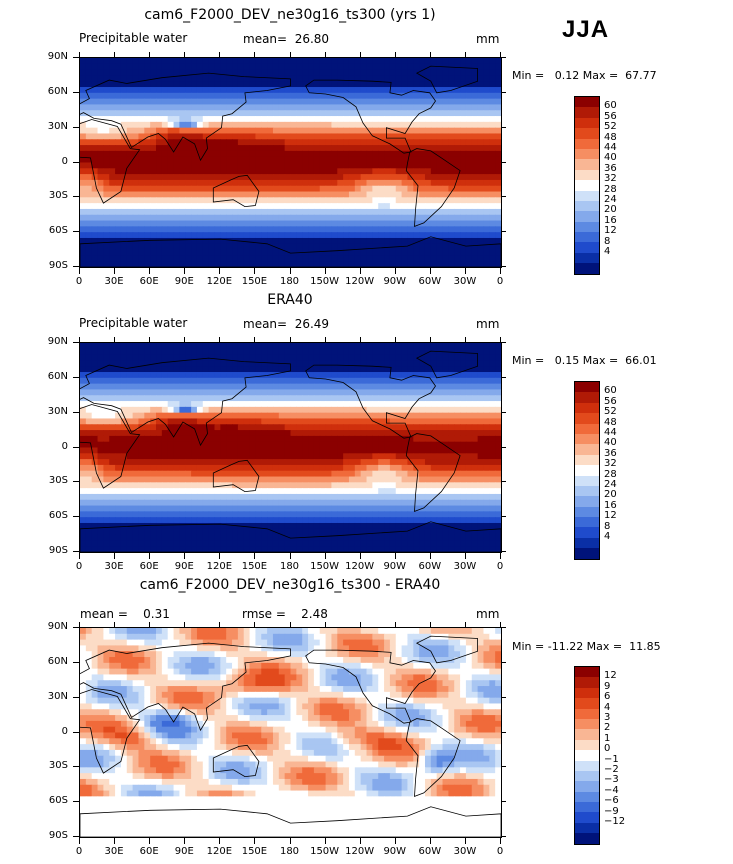 The height and width of the screenshot is (864, 733). I want to click on colorbar-label: 9, so click(607, 686).